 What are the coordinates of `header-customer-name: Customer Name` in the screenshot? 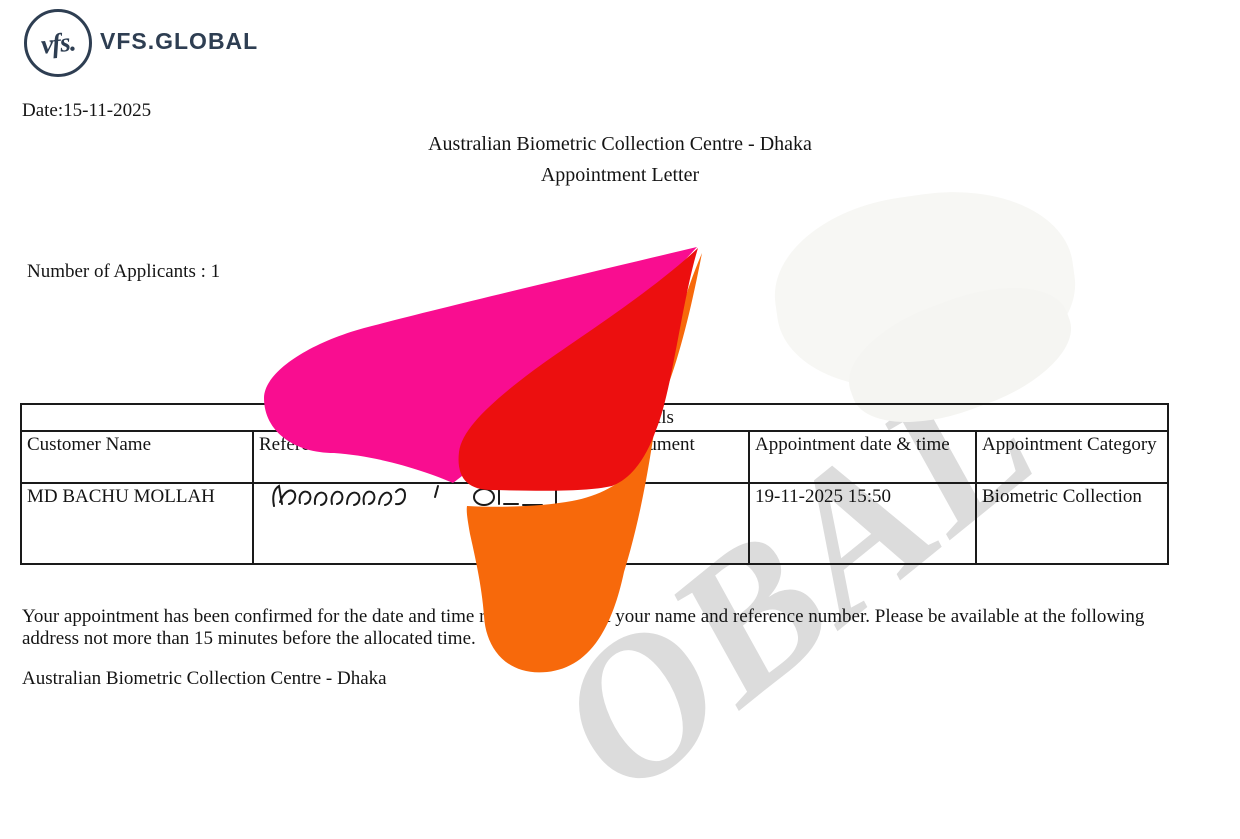 It's located at (137, 457).